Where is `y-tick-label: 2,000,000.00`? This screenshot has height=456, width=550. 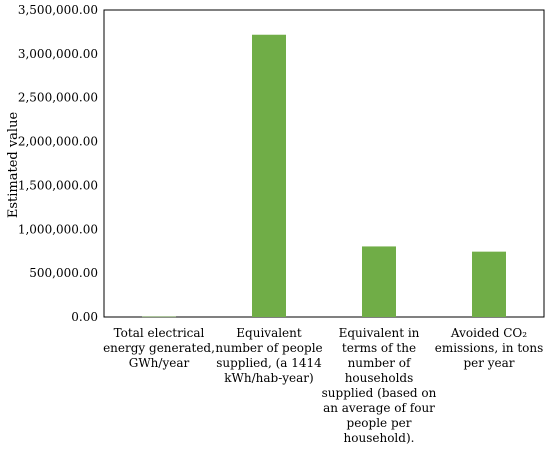
y-tick-label: 2,000,000.00 is located at coordinates (58, 142).